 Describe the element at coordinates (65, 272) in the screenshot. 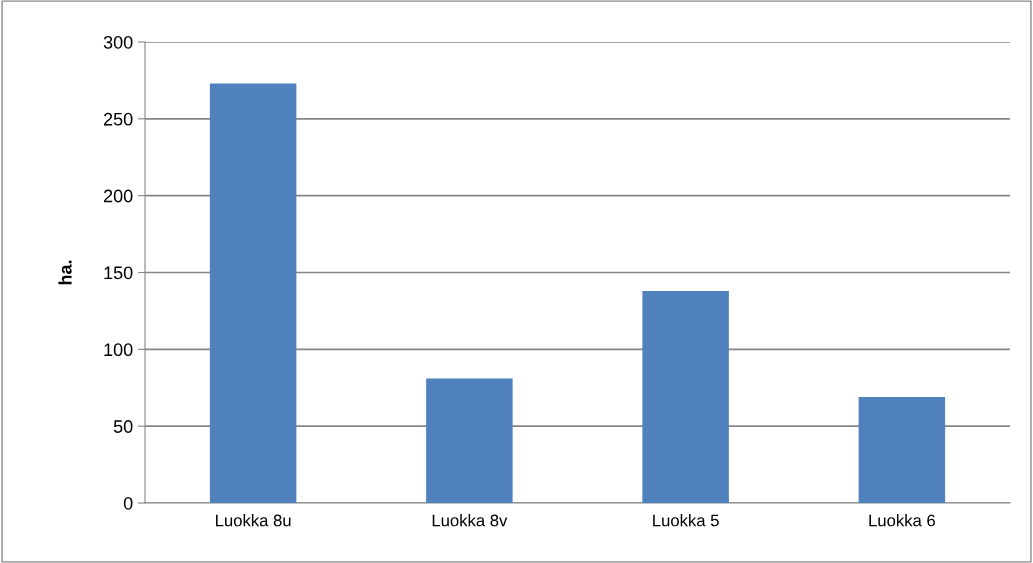

I see `y-axis-title: ha.` at that location.